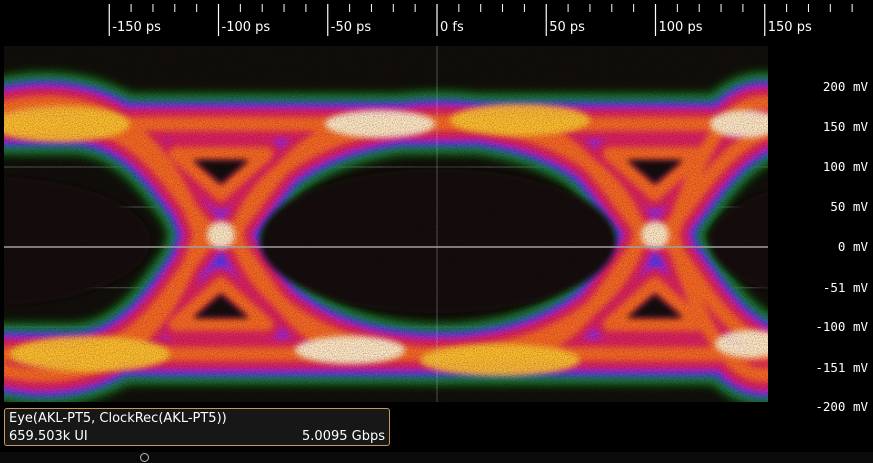  Describe the element at coordinates (846, 166) in the screenshot. I see `voltage-tick-label: 100 mV` at that location.